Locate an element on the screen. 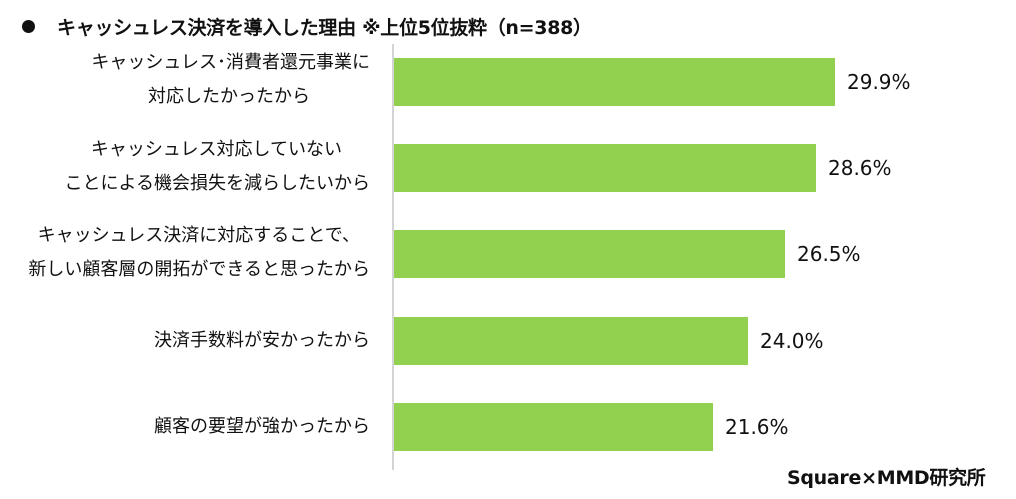  value-label-4: 24.0% is located at coordinates (792, 341).